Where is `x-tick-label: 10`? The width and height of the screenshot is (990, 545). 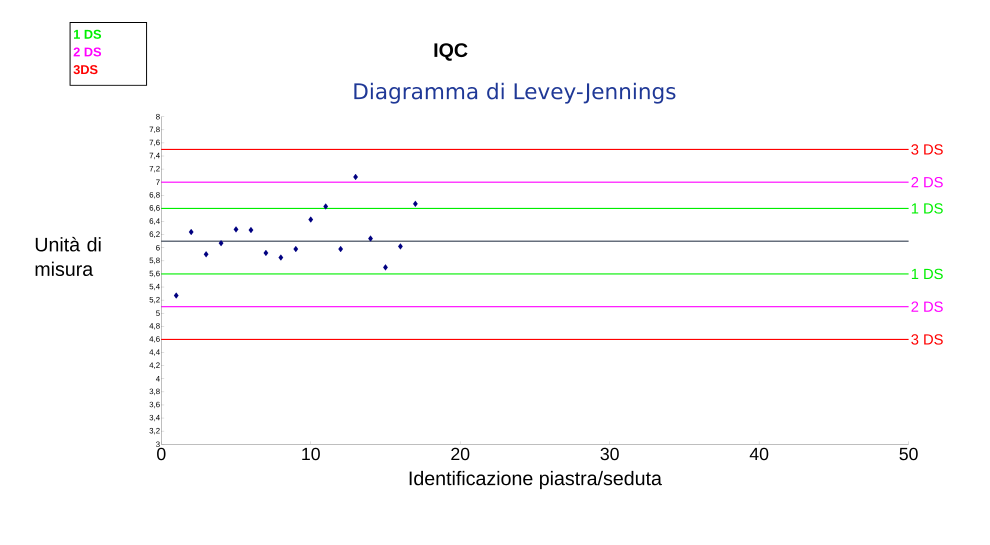
x-tick-label: 10 is located at coordinates (311, 454).